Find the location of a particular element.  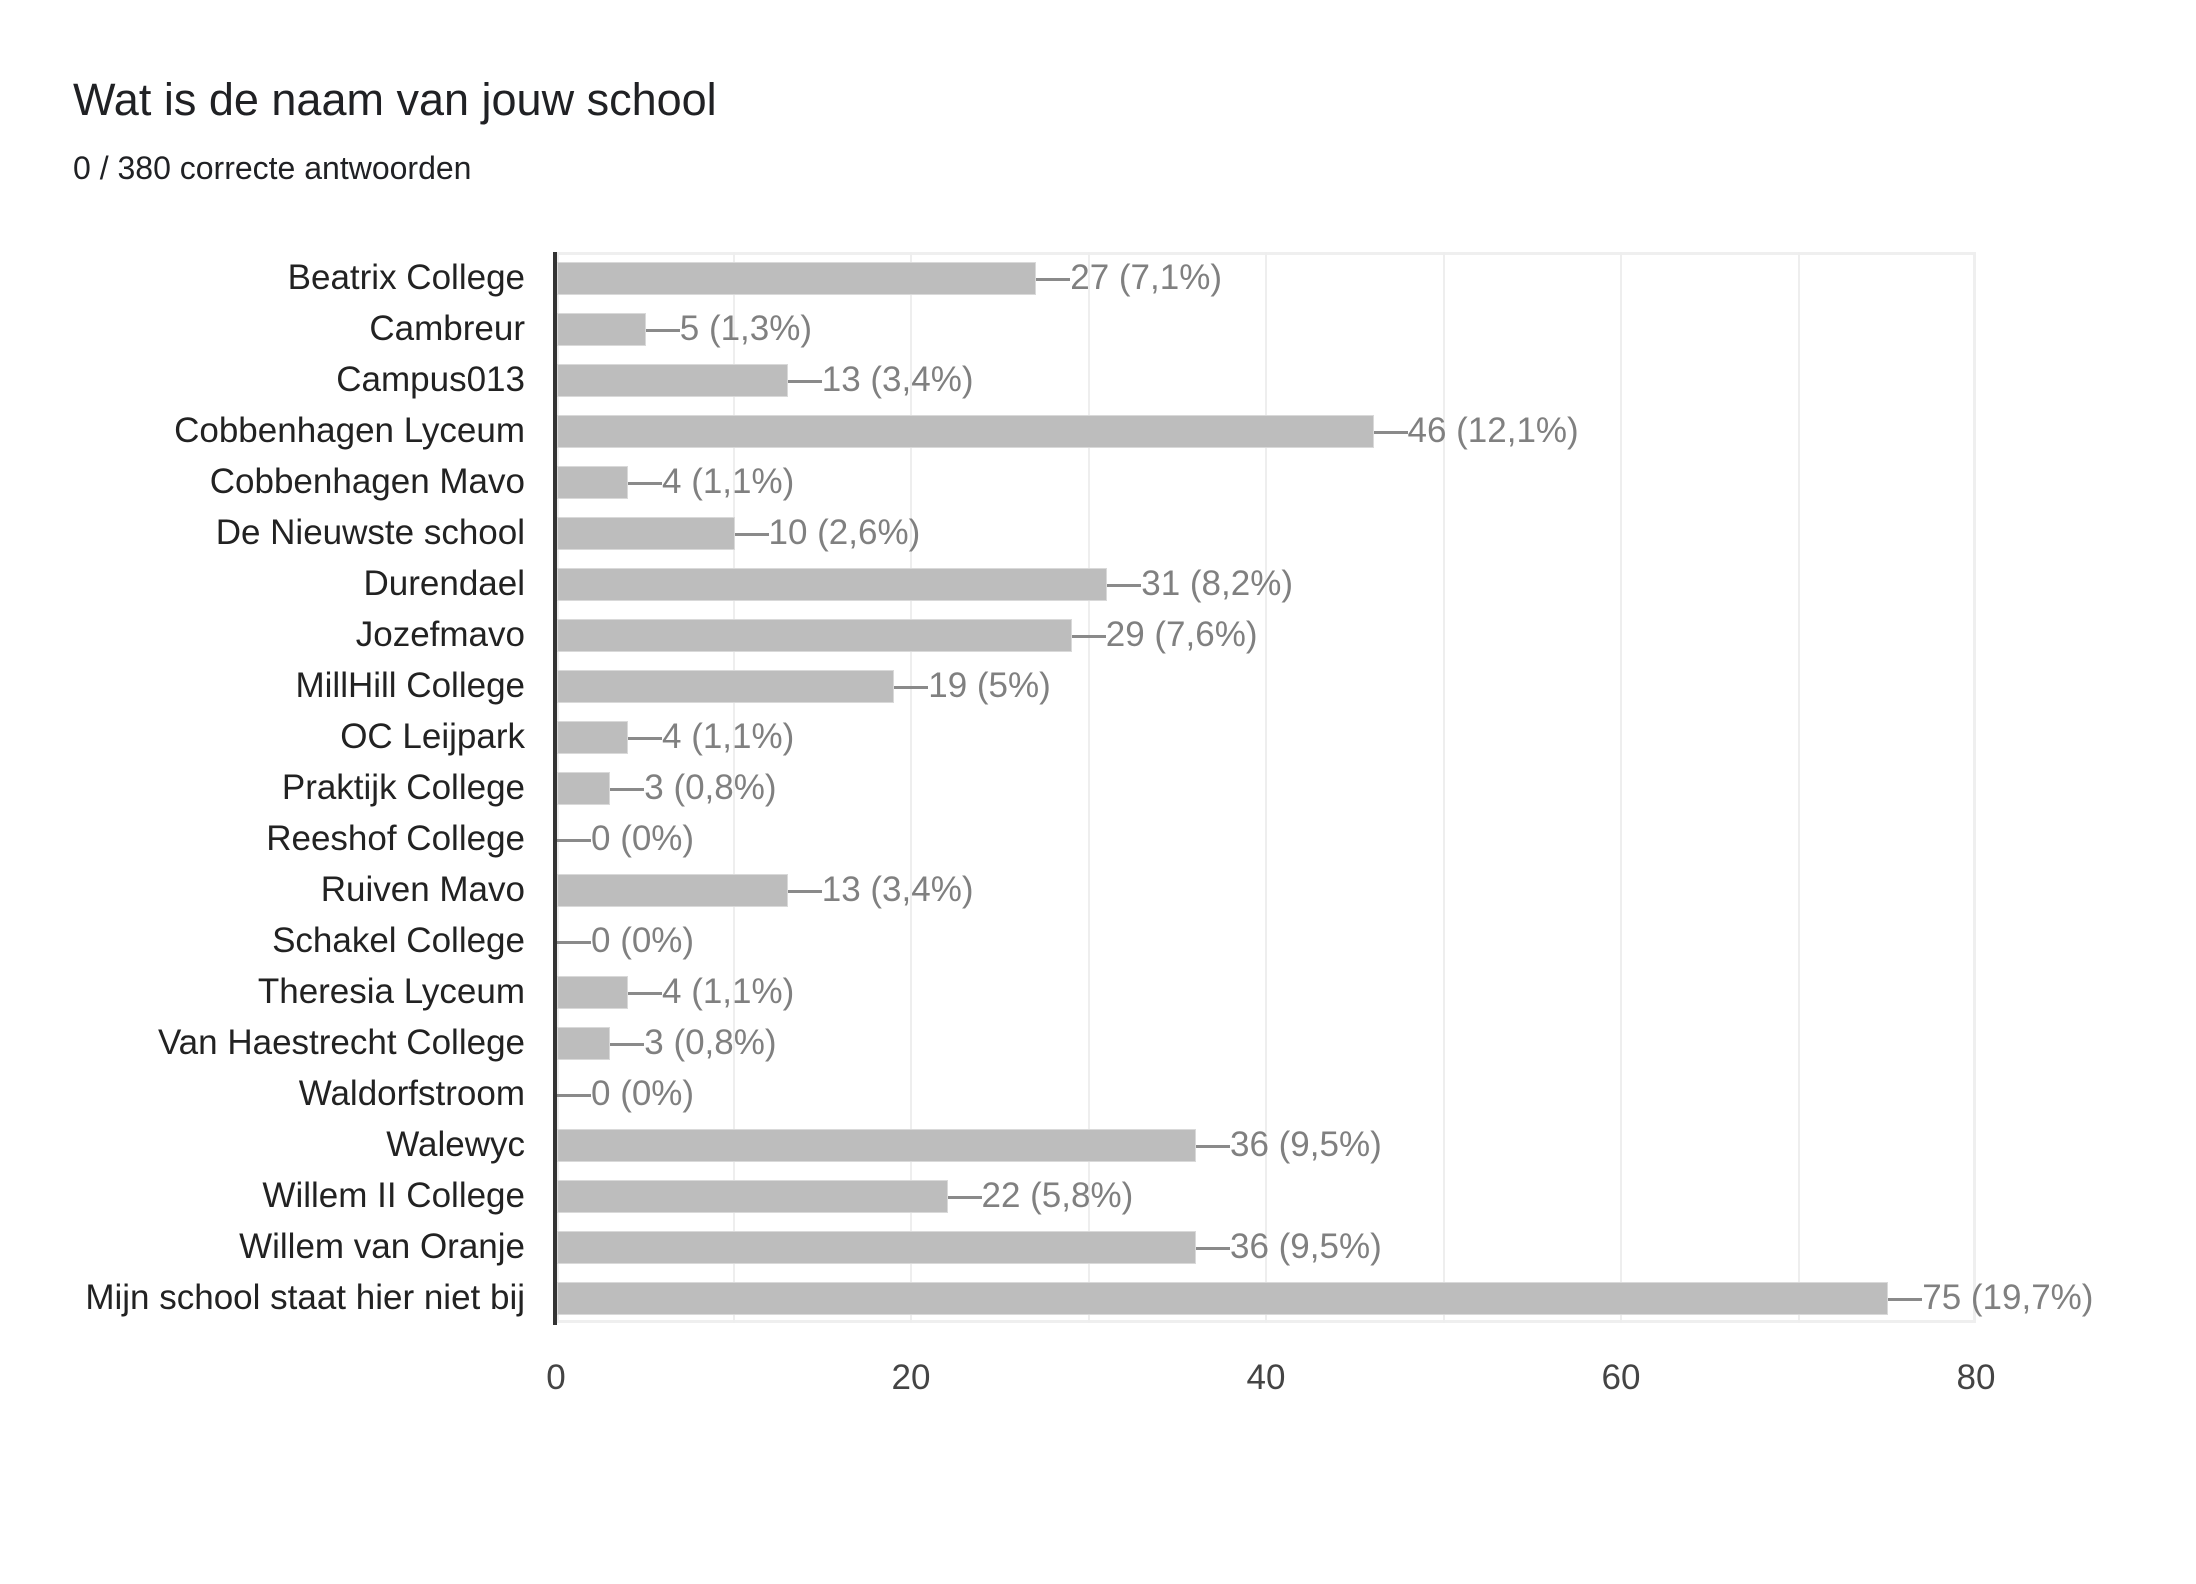

bar-row: Willem van Oranje 36 (9,5%) is located at coordinates (1098, 1246).